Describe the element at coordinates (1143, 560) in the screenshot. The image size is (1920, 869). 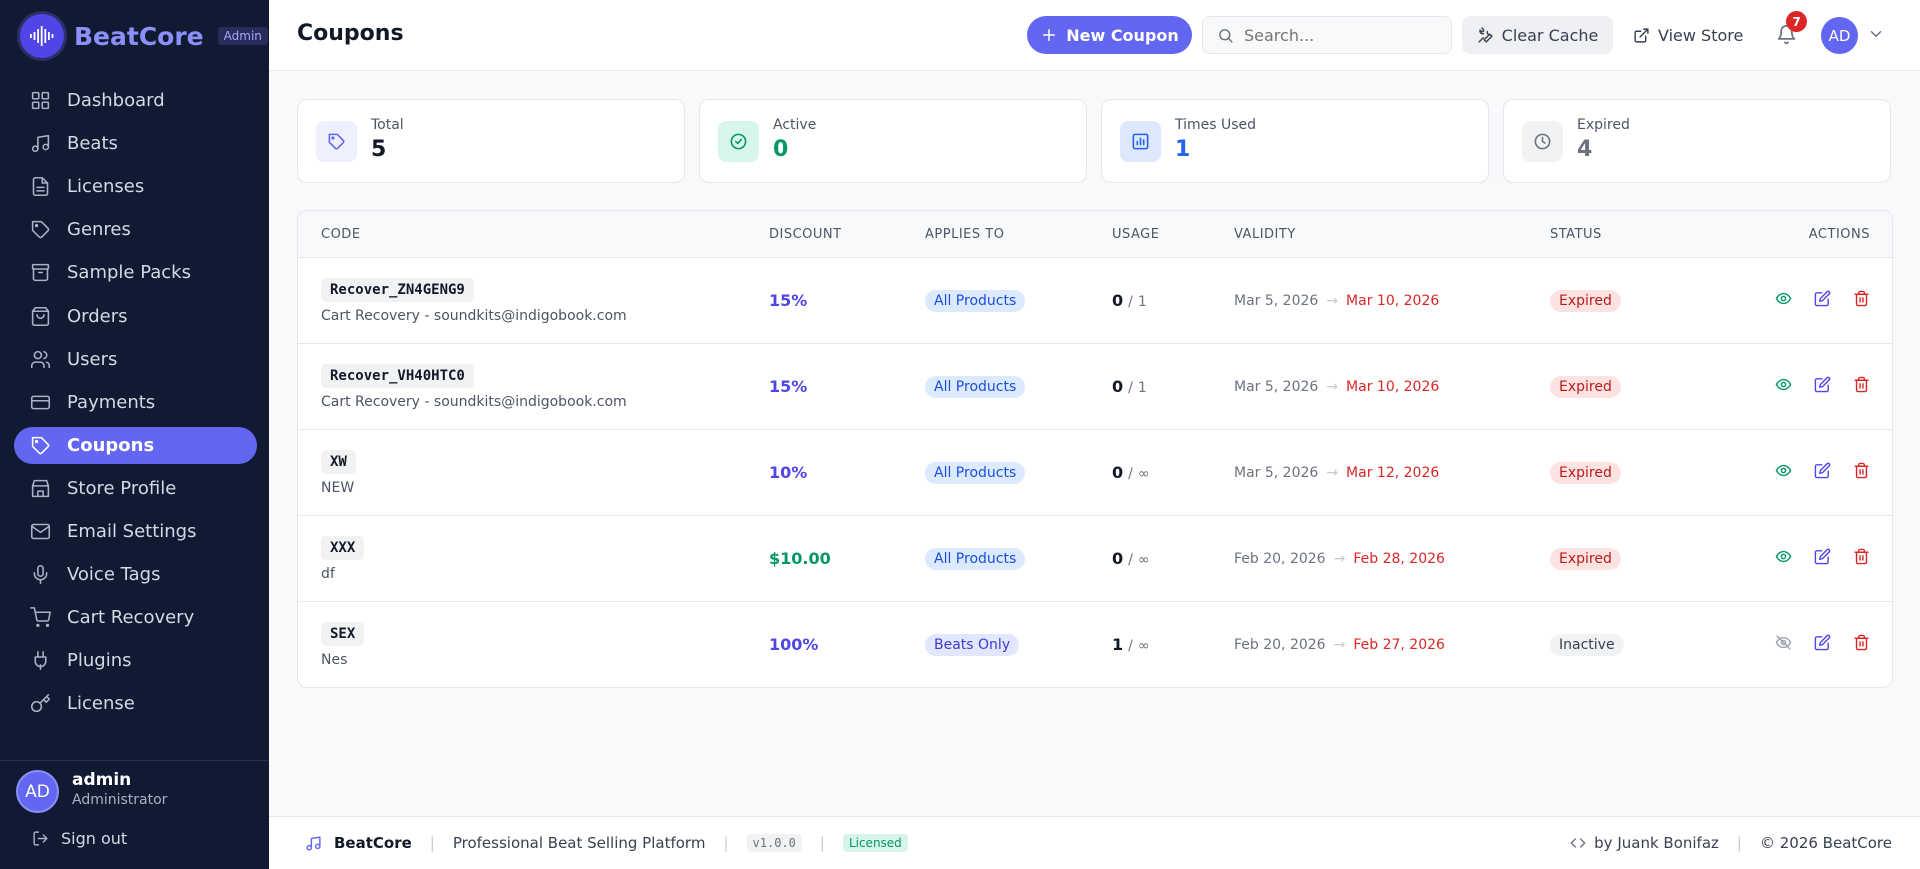
I see `usage-limit: ∞` at that location.